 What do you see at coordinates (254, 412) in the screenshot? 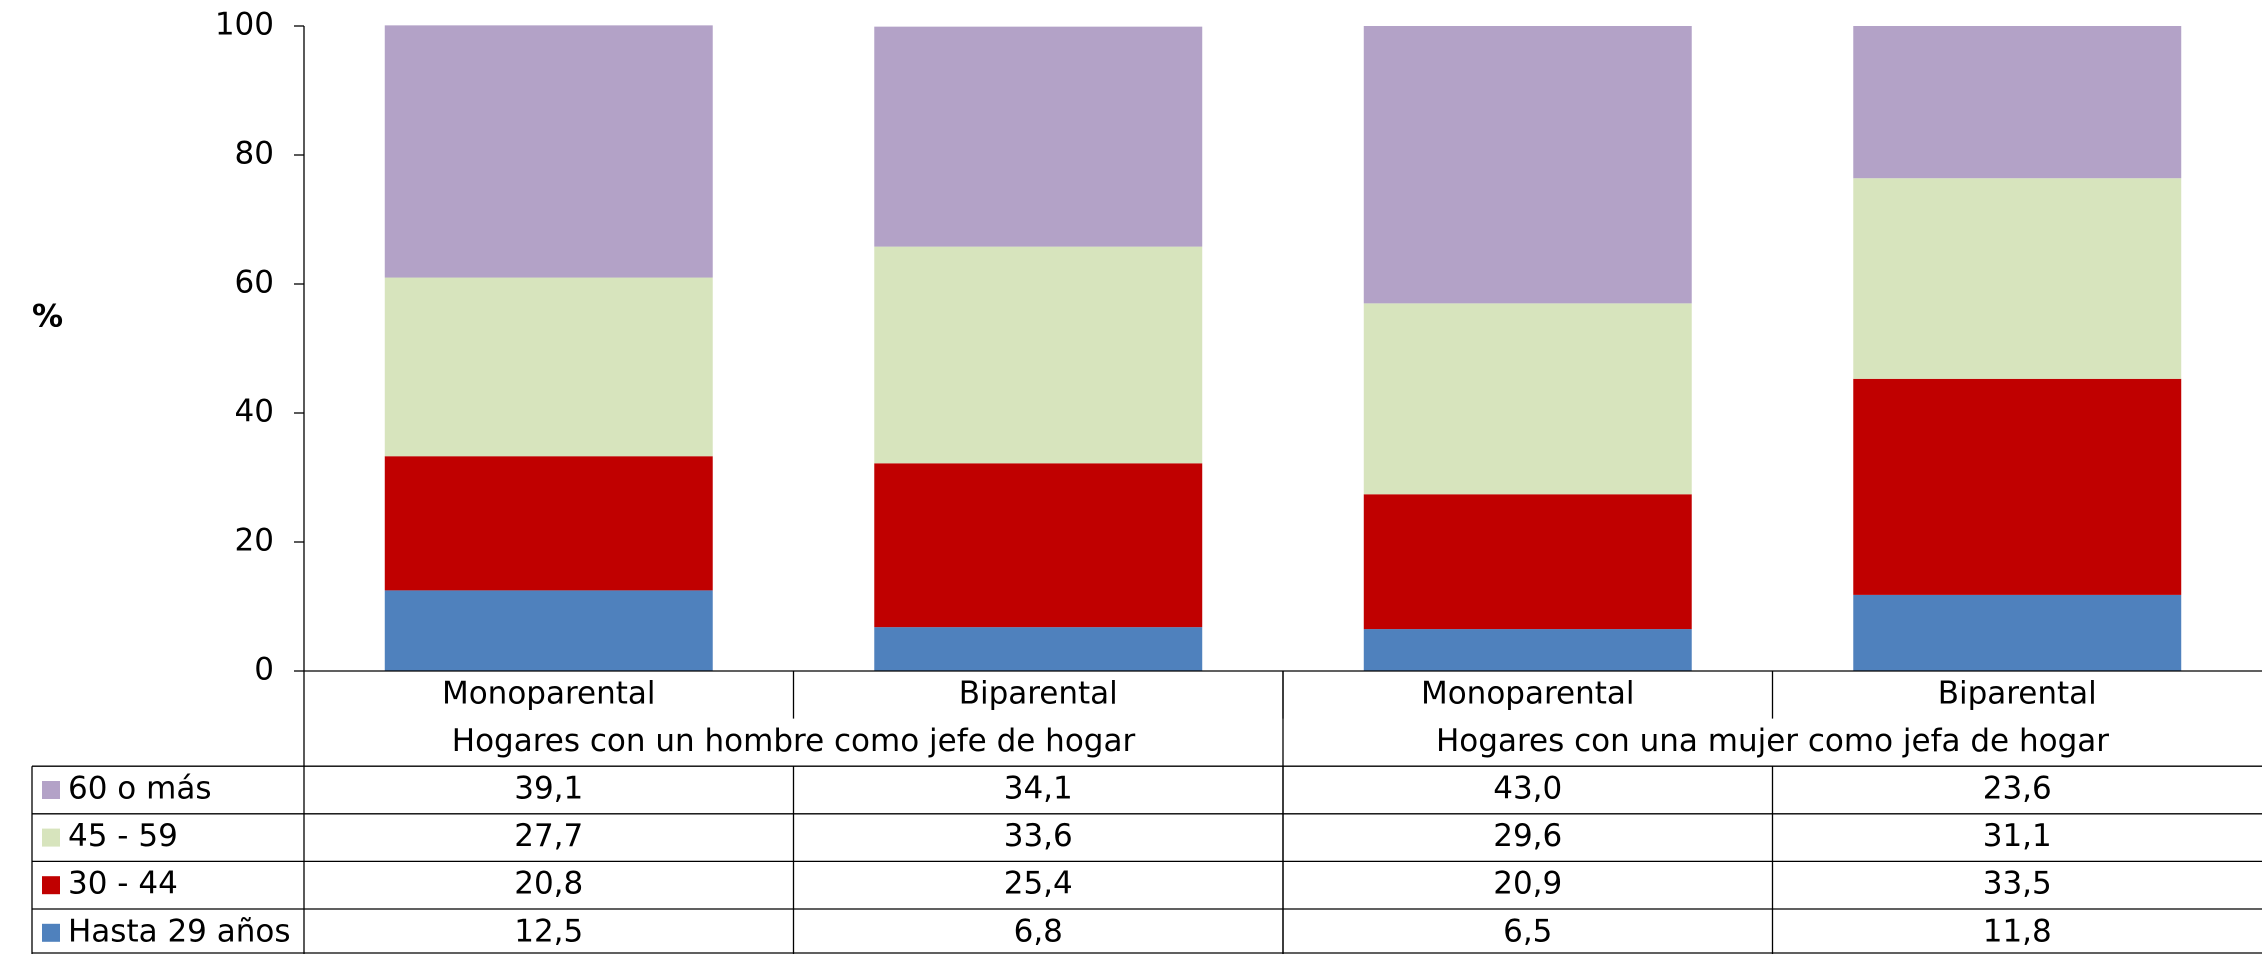
I see `y-tick-label: 40` at bounding box center [254, 412].